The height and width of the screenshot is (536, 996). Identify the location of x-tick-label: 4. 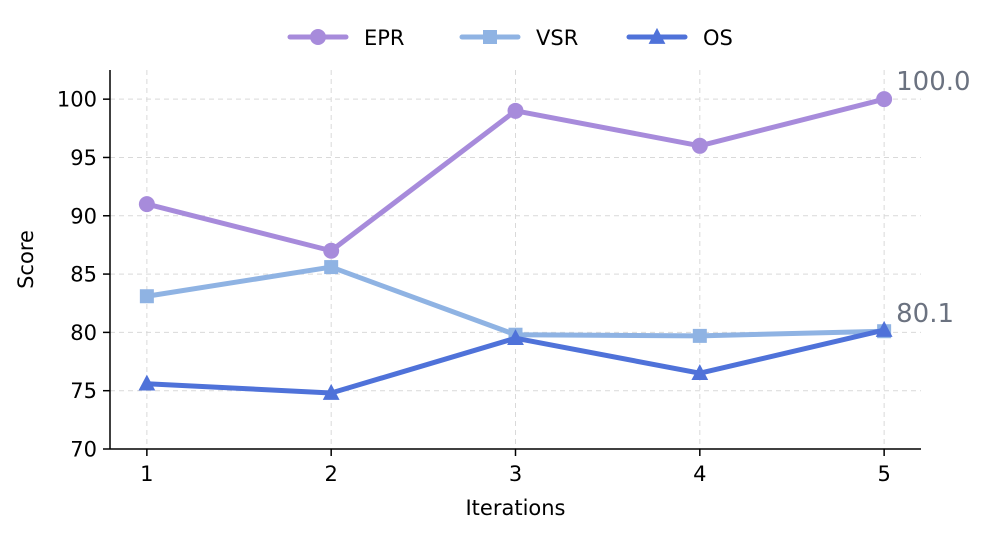
(699, 474).